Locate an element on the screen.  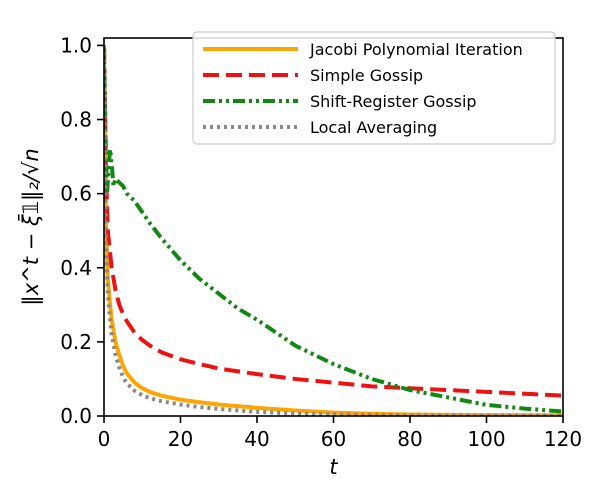
y-tick-label: 0.6 is located at coordinates (76, 194).